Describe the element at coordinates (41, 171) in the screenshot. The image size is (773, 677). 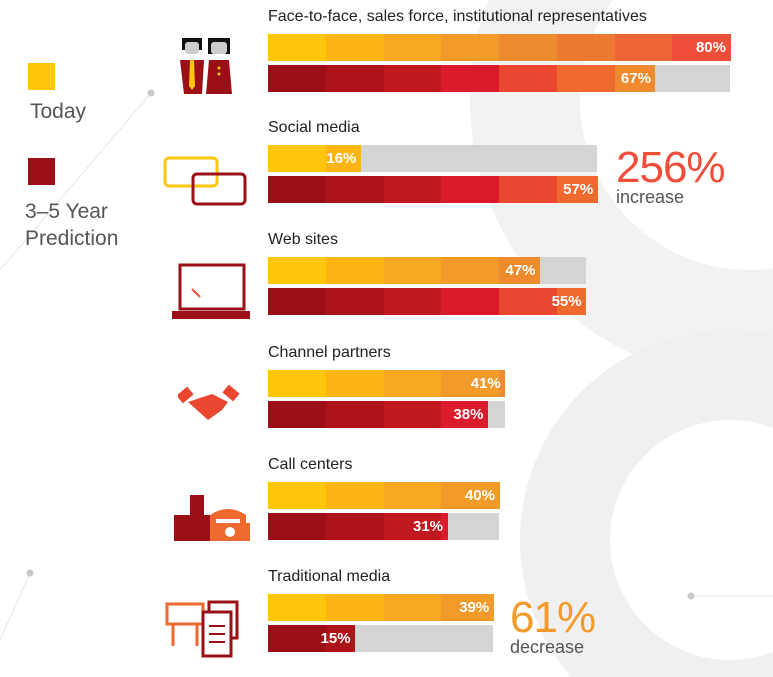
I see `legend-prediction-swatch` at that location.